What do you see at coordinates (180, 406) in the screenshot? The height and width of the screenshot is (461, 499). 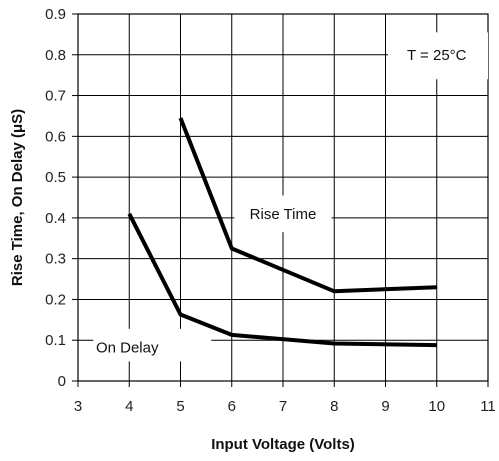 I see `x-tick-label: 5` at bounding box center [180, 406].